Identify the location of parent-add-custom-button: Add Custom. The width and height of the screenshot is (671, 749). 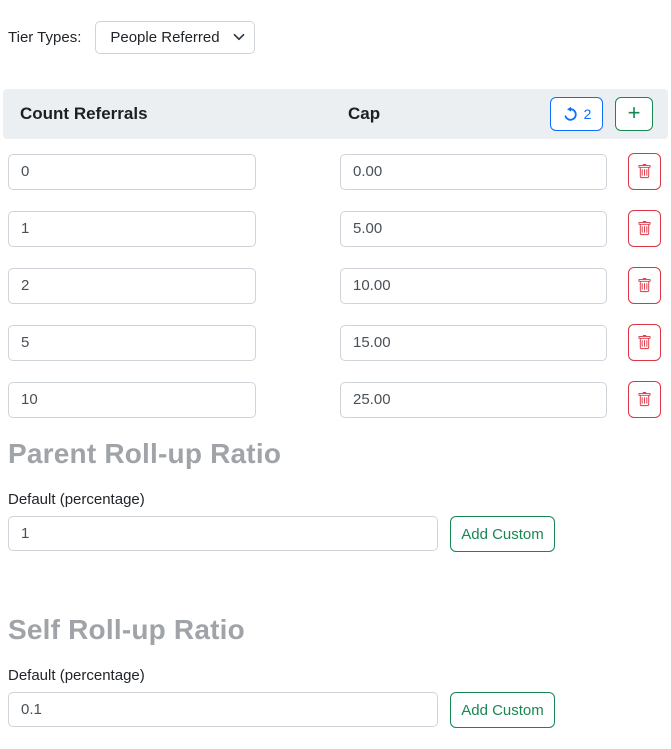
(502, 534).